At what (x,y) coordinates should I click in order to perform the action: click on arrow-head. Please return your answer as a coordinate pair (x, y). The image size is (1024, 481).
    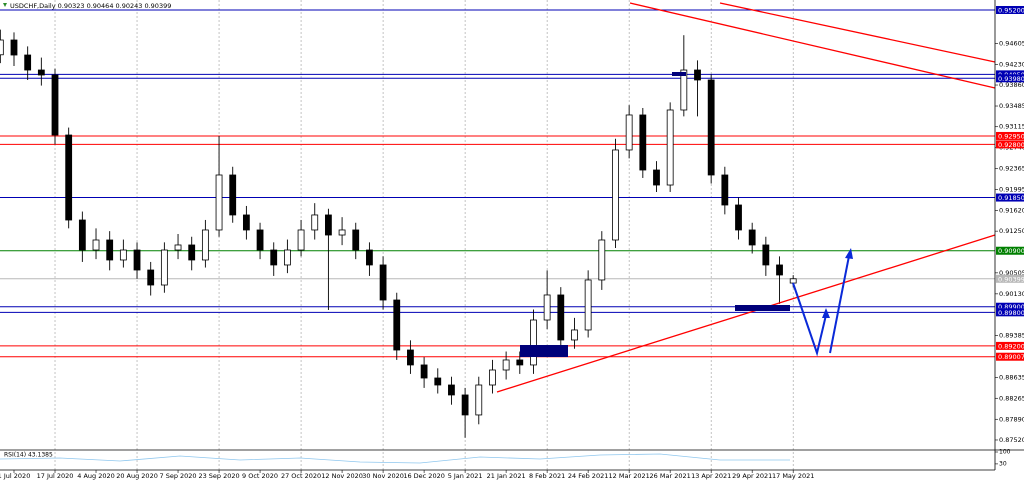
    Looking at the image, I should click on (826, 313).